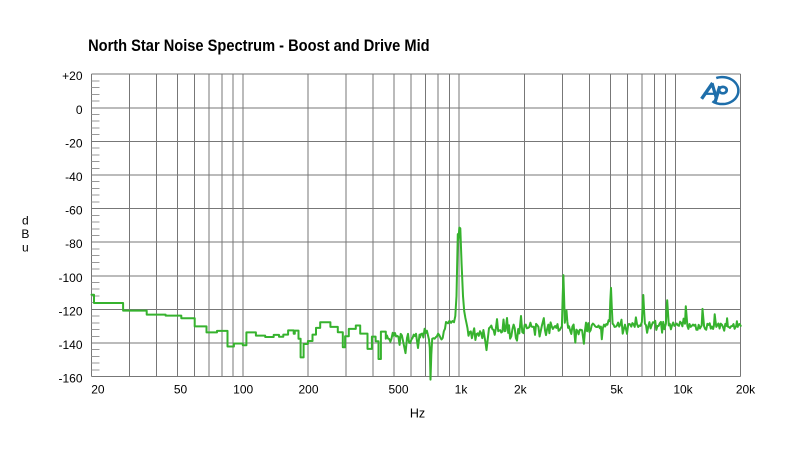 The width and height of the screenshot is (800, 450). Describe the element at coordinates (70, 311) in the screenshot. I see `svg-text: -120` at that location.